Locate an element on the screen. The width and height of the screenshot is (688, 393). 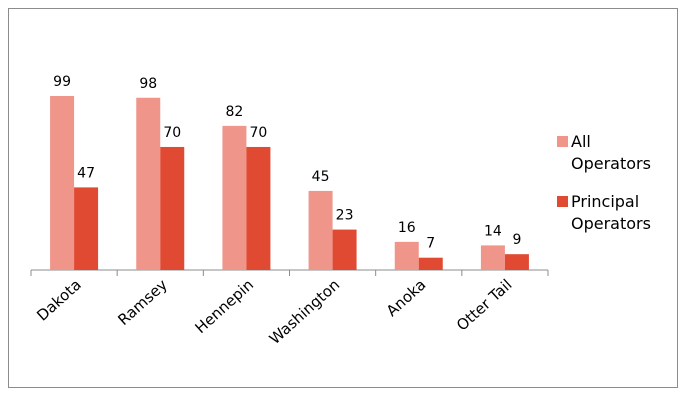
legend-swatch-all-operators is located at coordinates (562, 141).